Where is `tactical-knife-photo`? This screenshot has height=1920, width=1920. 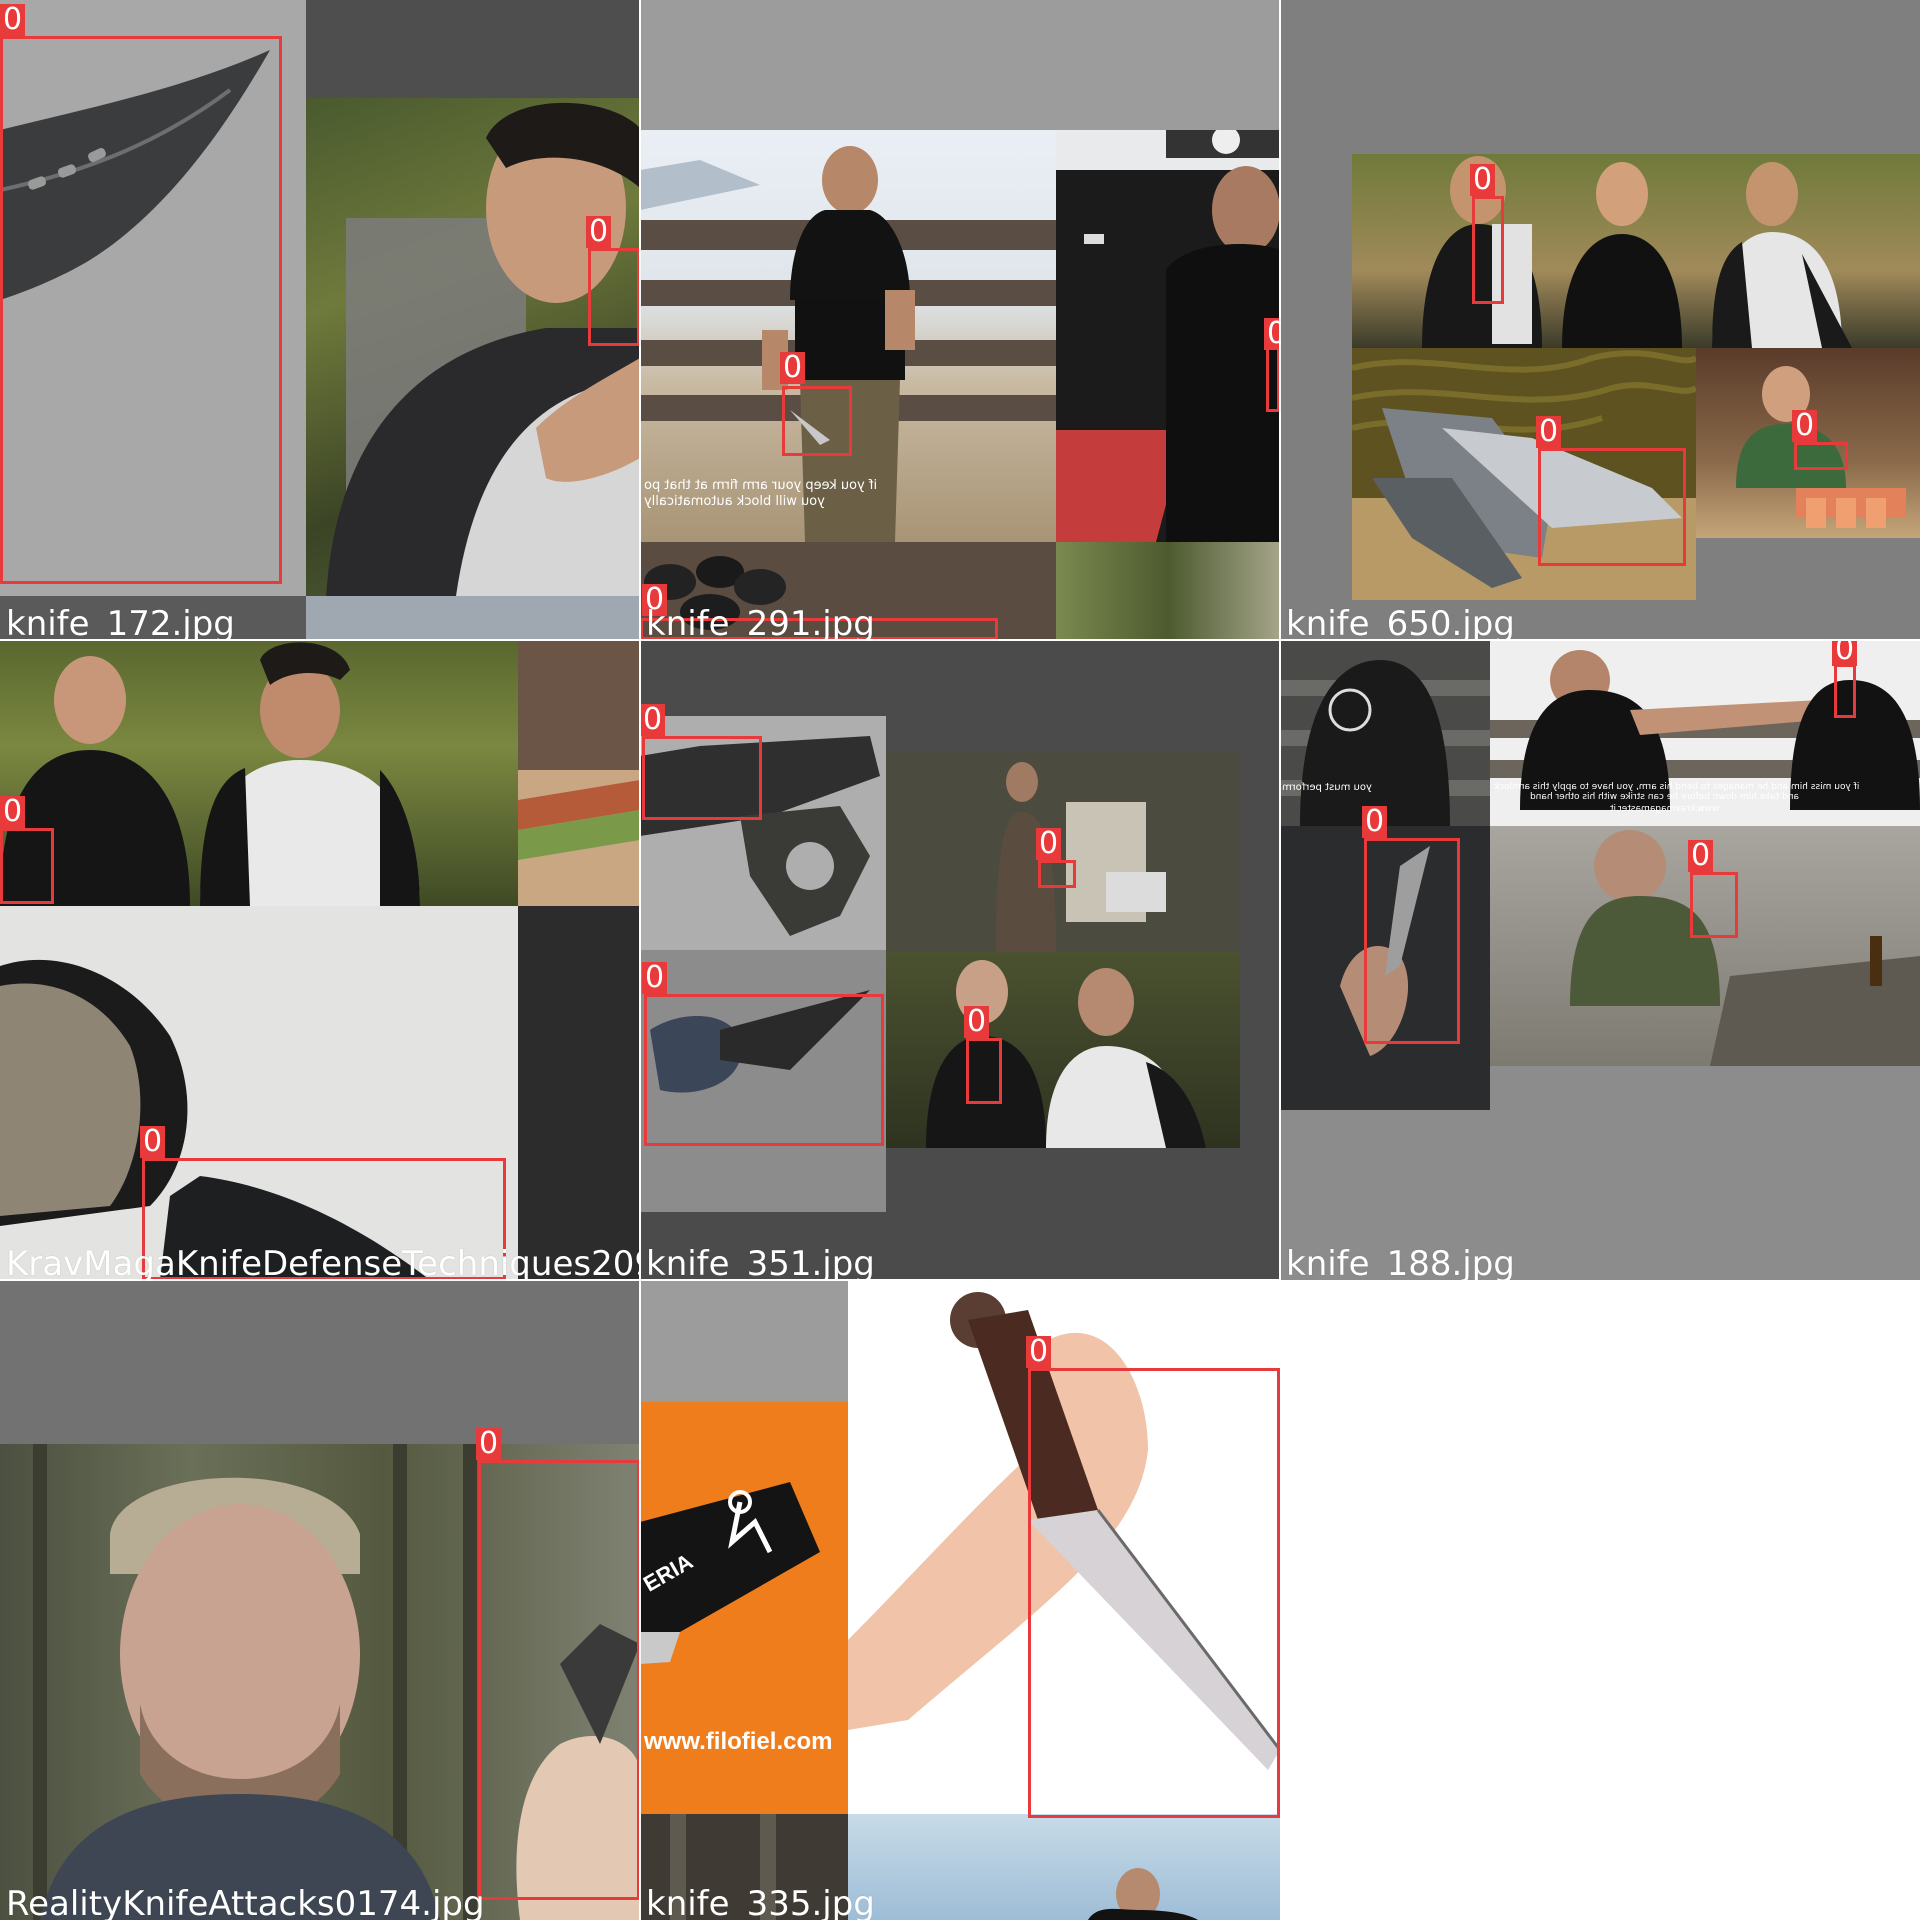 tactical-knife-photo is located at coordinates (763, 833).